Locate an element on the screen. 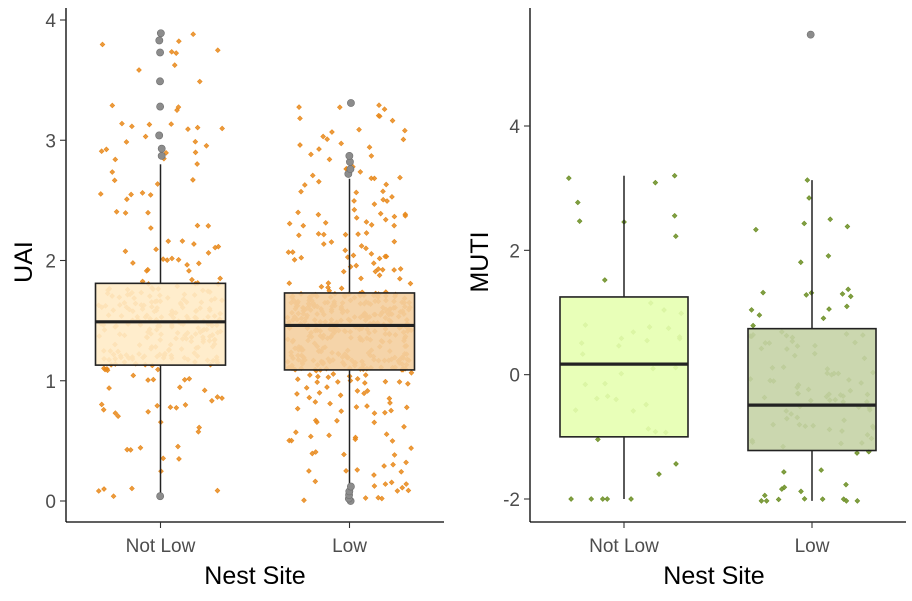 This screenshot has height=601, width=912. muti-y-tick-label: 0 is located at coordinates (514, 376).